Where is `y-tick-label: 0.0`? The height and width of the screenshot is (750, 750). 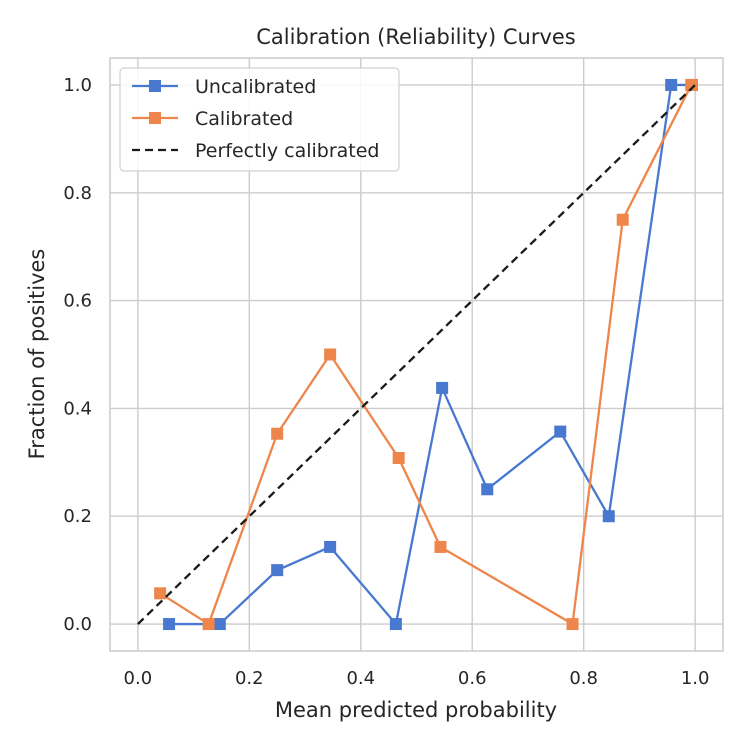
y-tick-label: 0.0 is located at coordinates (77, 624).